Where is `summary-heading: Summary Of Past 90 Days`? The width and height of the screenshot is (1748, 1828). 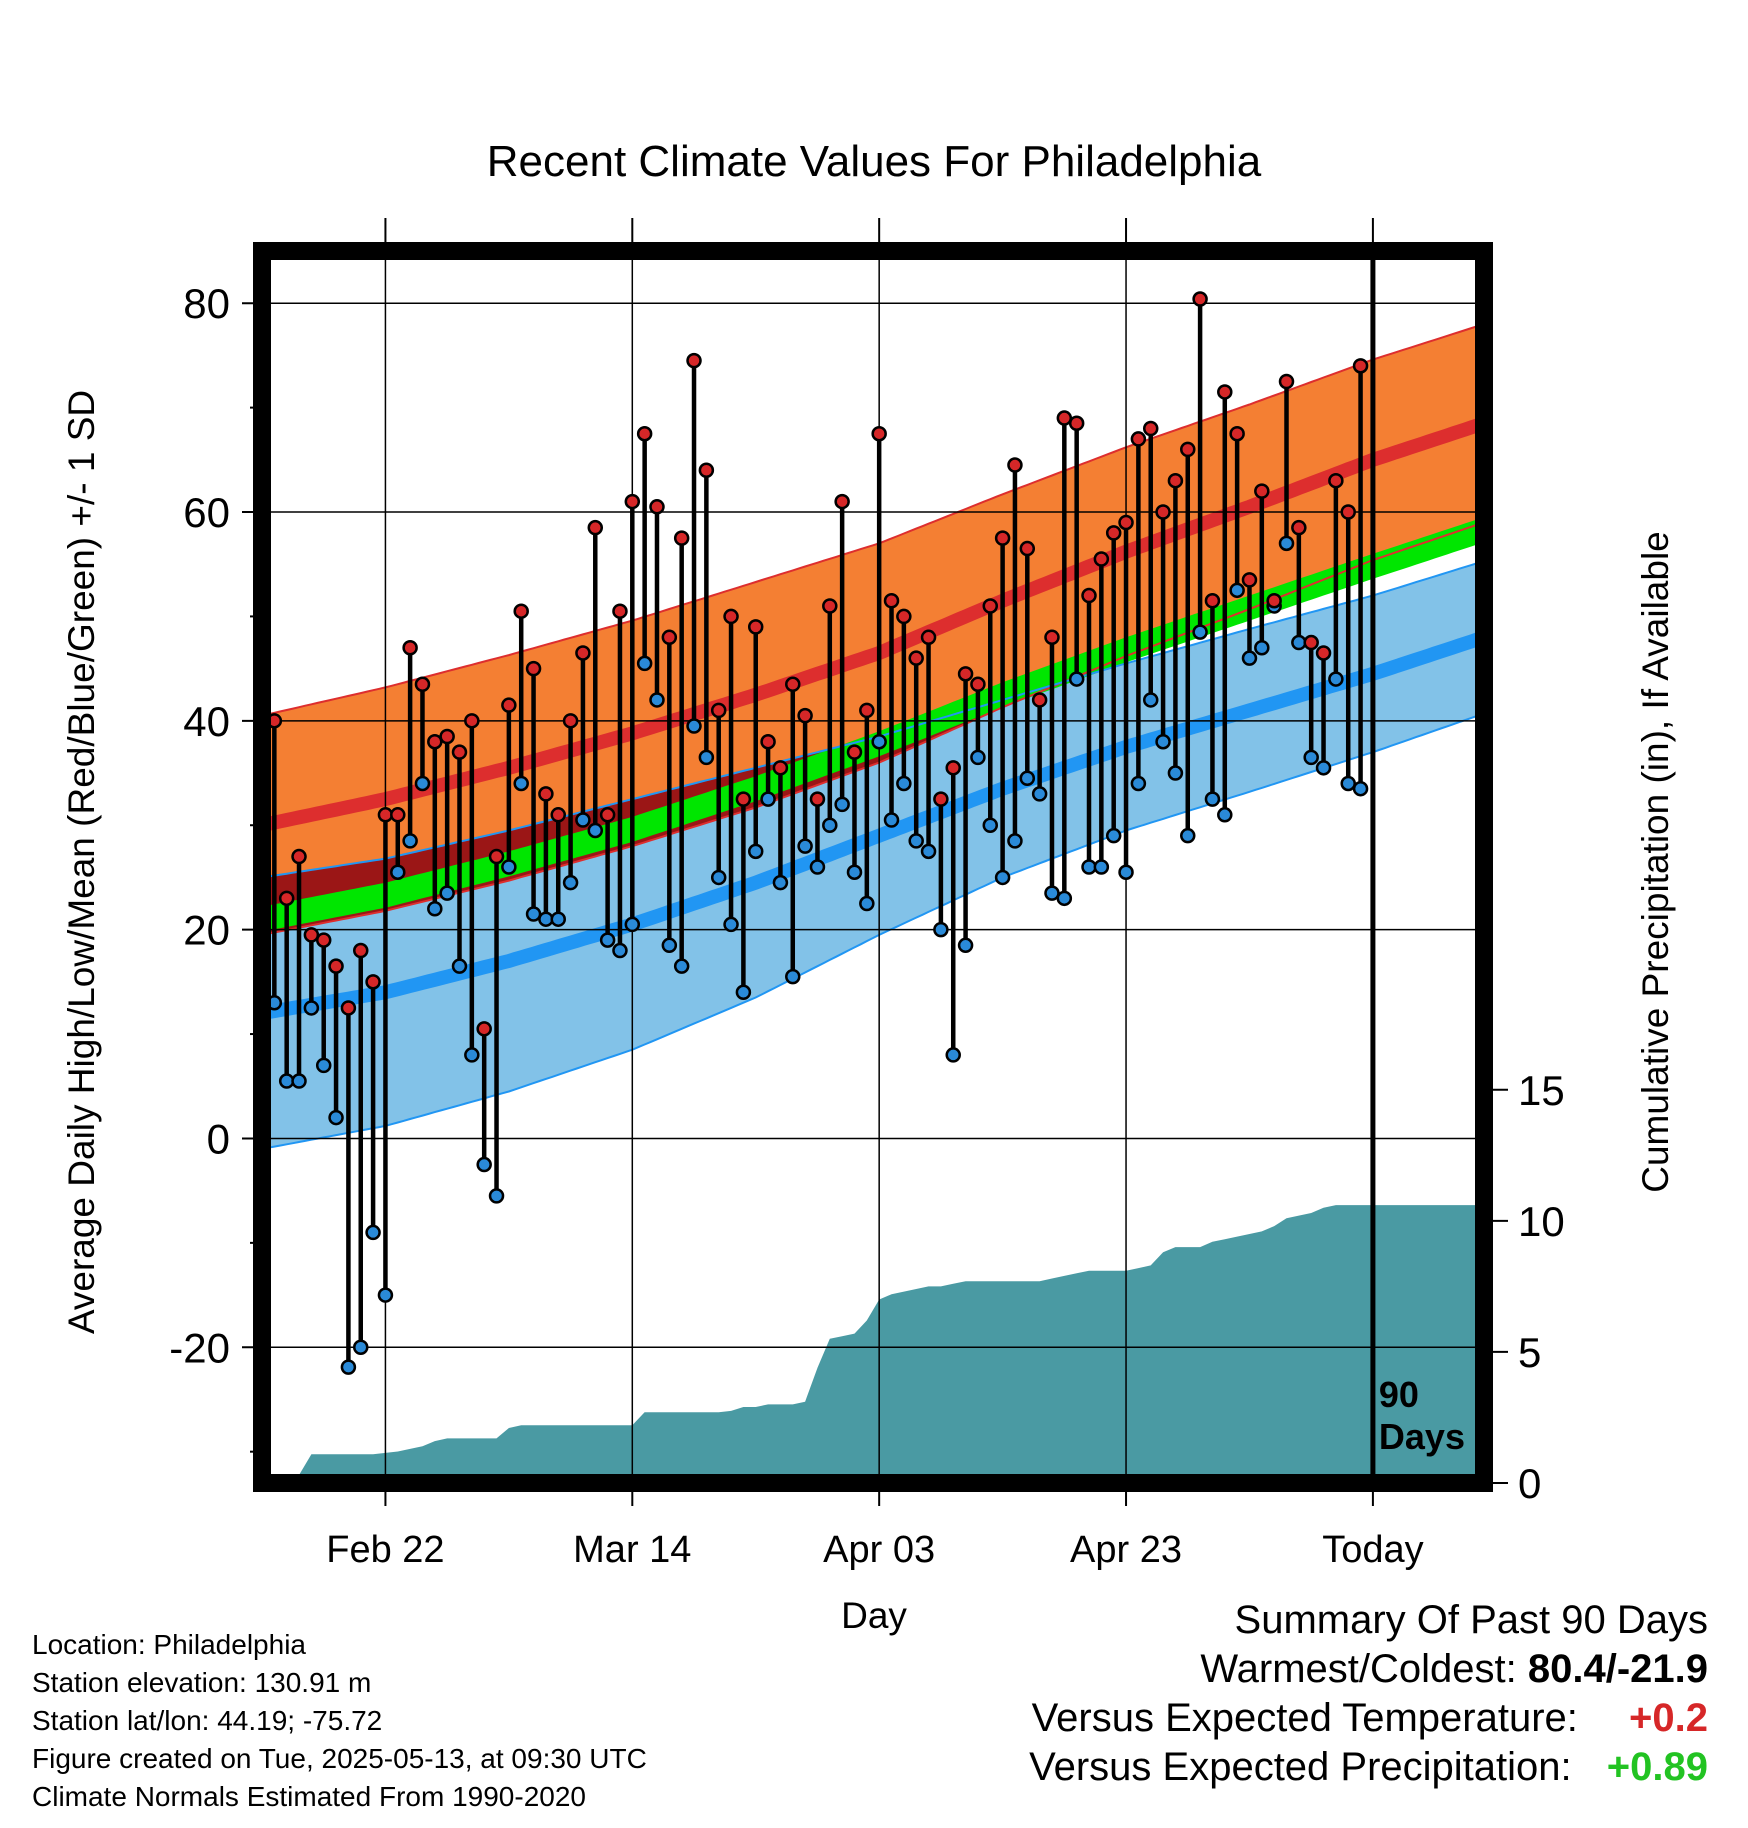
summary-heading: Summary Of Past 90 Days is located at coordinates (1471, 1620).